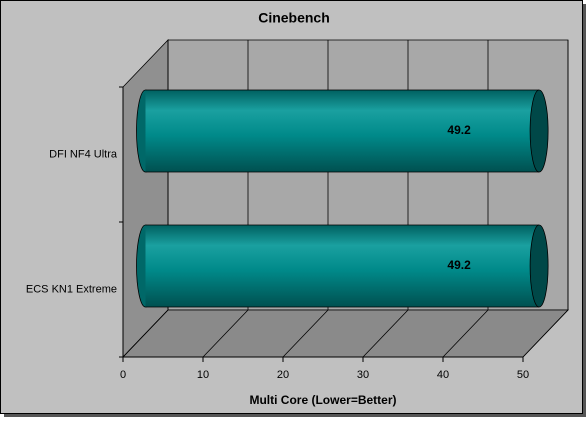  I want to click on x-tick-label: 10, so click(203, 375).